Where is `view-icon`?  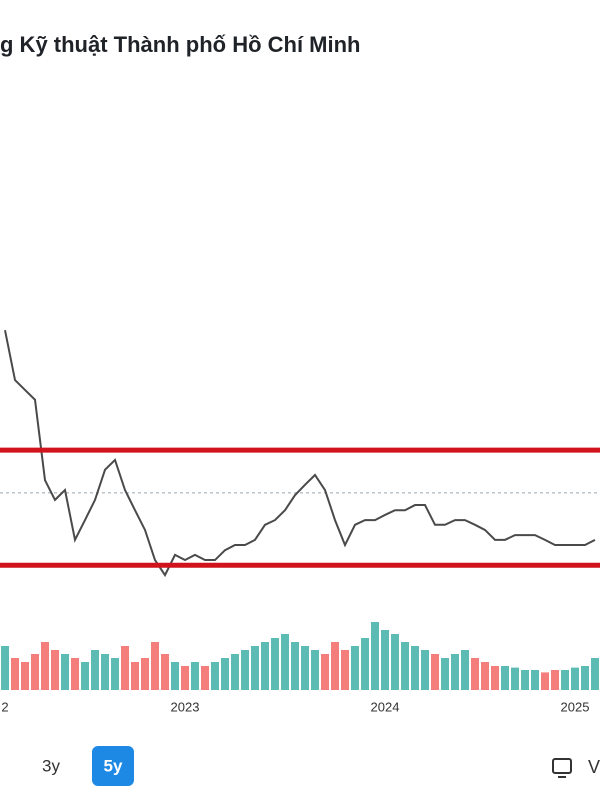
view-icon is located at coordinates (562, 768).